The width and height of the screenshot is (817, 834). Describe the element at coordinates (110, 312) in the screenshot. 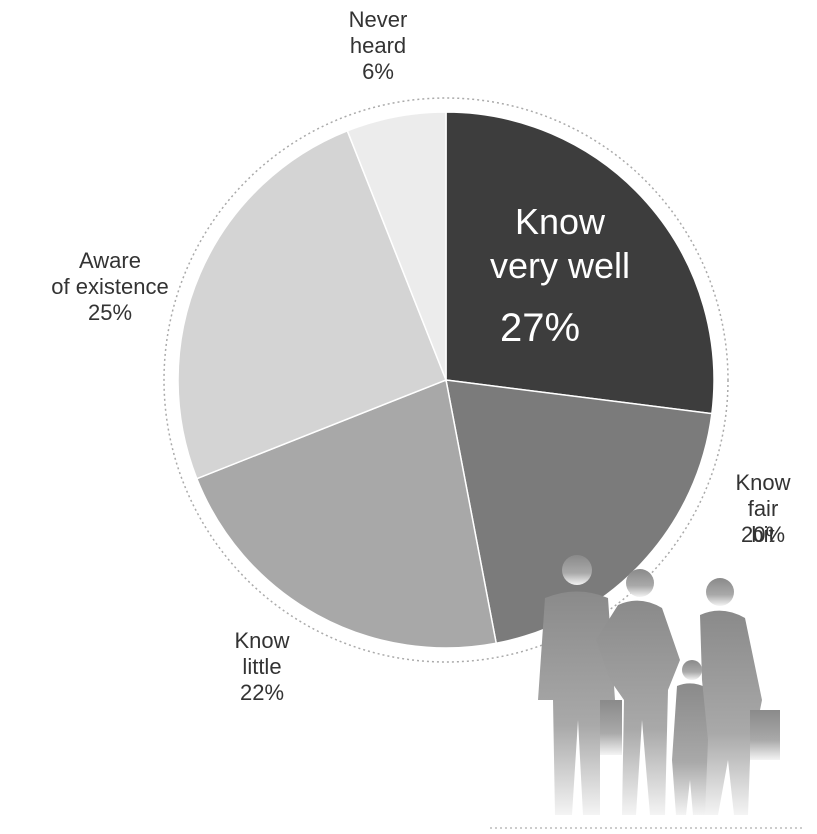

I see `slice-value-label: 25%` at that location.